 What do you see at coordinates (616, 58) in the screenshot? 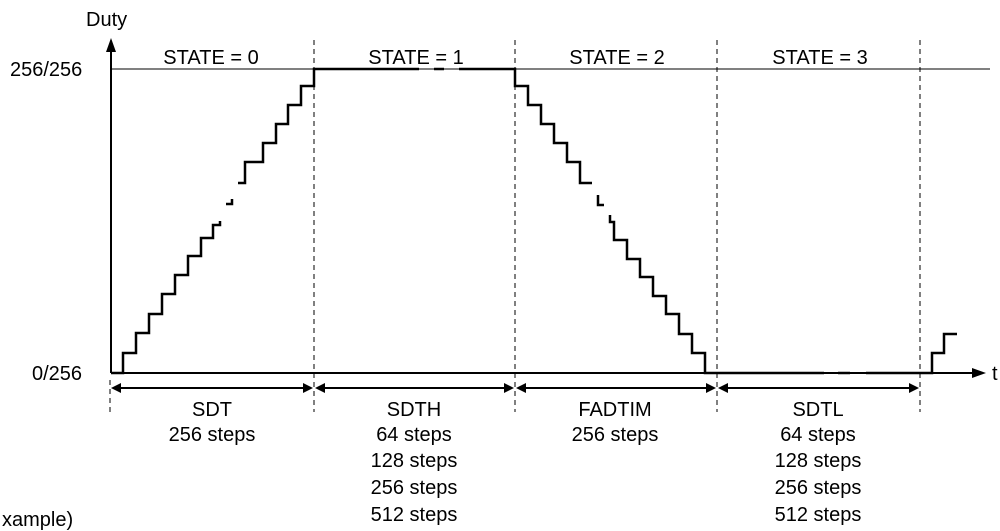
I see `state-label-2: STATE = 2` at bounding box center [616, 58].